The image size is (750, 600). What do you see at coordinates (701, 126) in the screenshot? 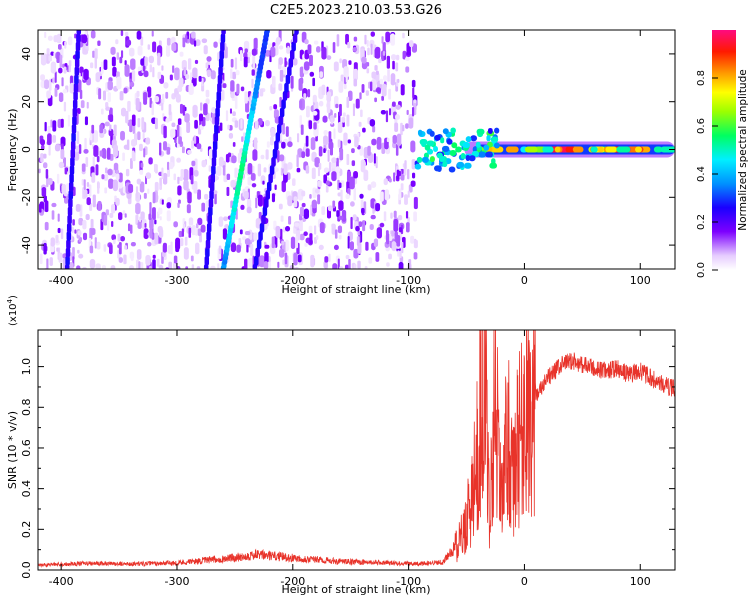
I see `colorbar-tick-label: 0.6` at bounding box center [701, 126].